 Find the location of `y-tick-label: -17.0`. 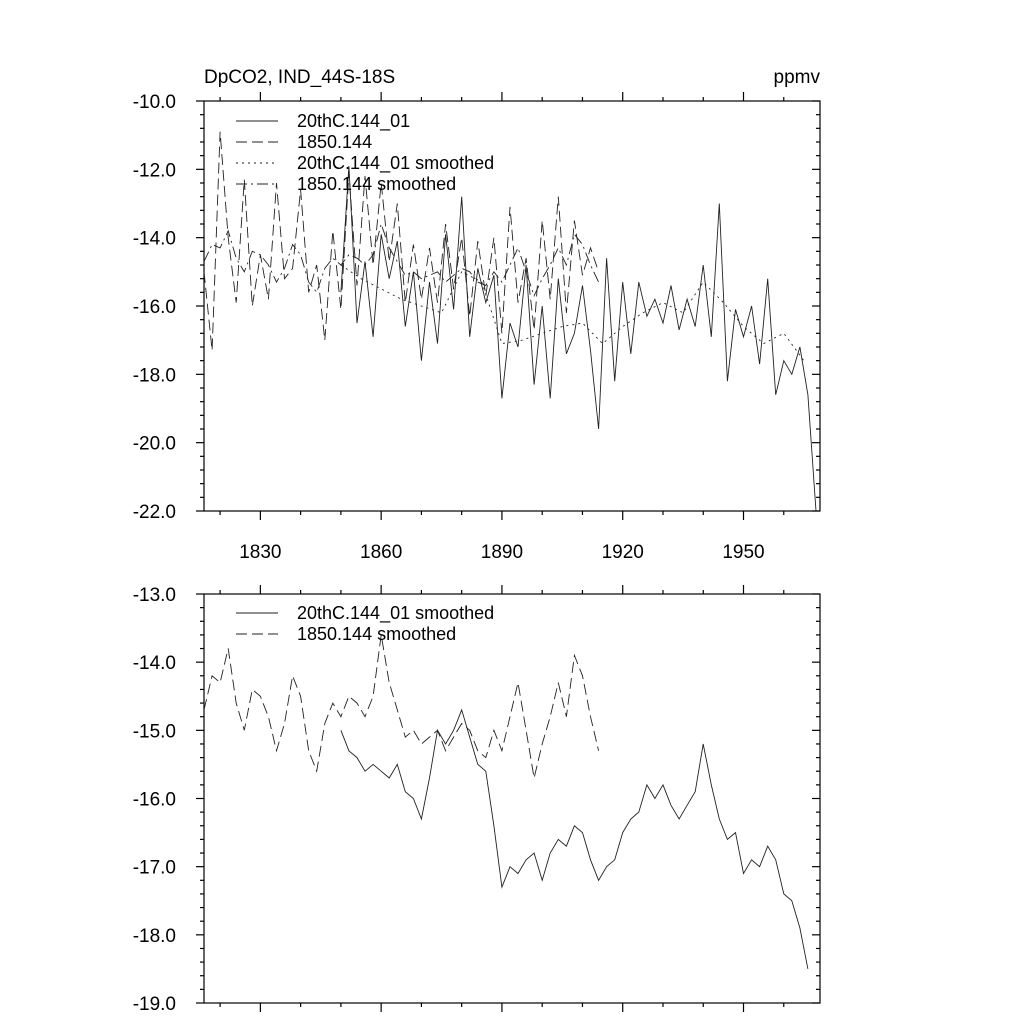

y-tick-label: -17.0 is located at coordinates (154, 868).